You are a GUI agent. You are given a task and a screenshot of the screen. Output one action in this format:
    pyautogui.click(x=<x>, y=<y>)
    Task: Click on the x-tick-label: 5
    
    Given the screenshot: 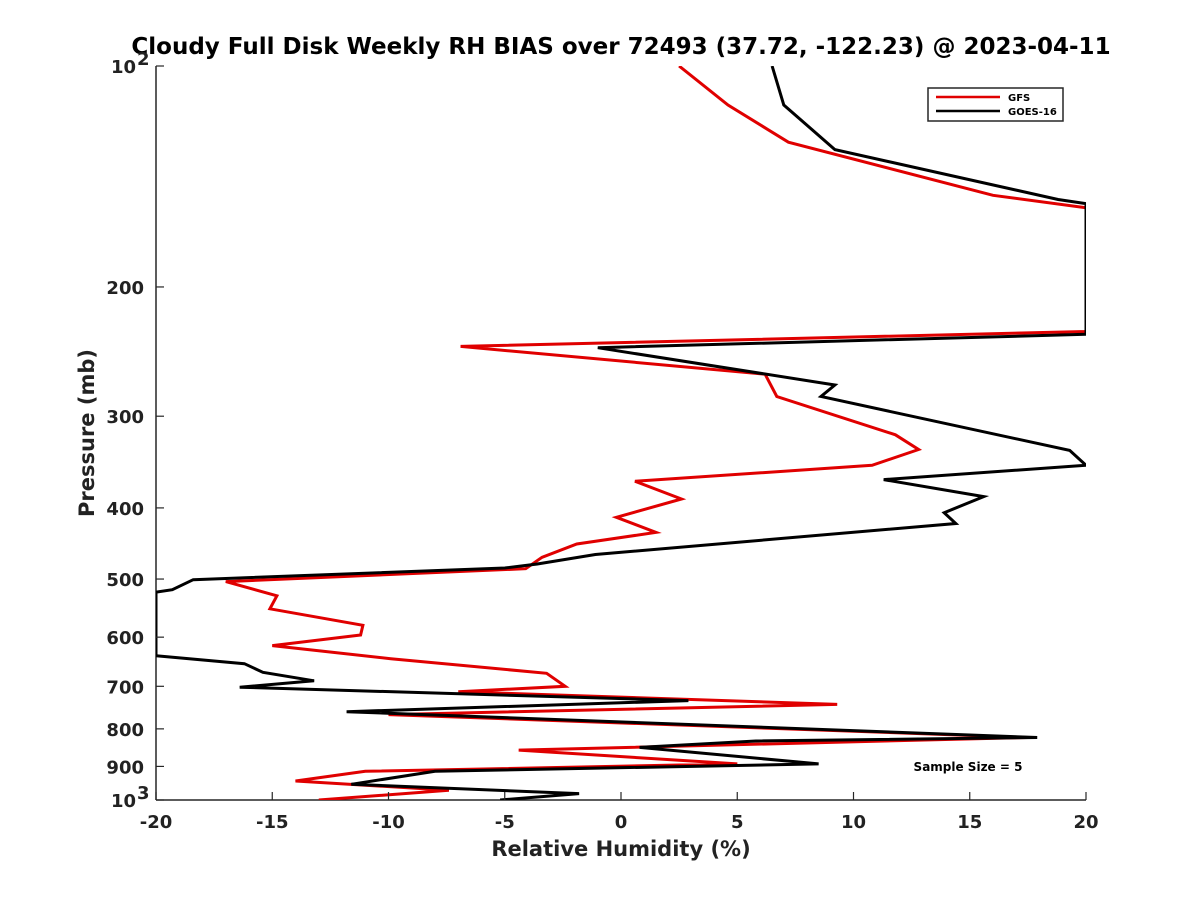 What is the action you would take?
    pyautogui.click(x=737, y=822)
    